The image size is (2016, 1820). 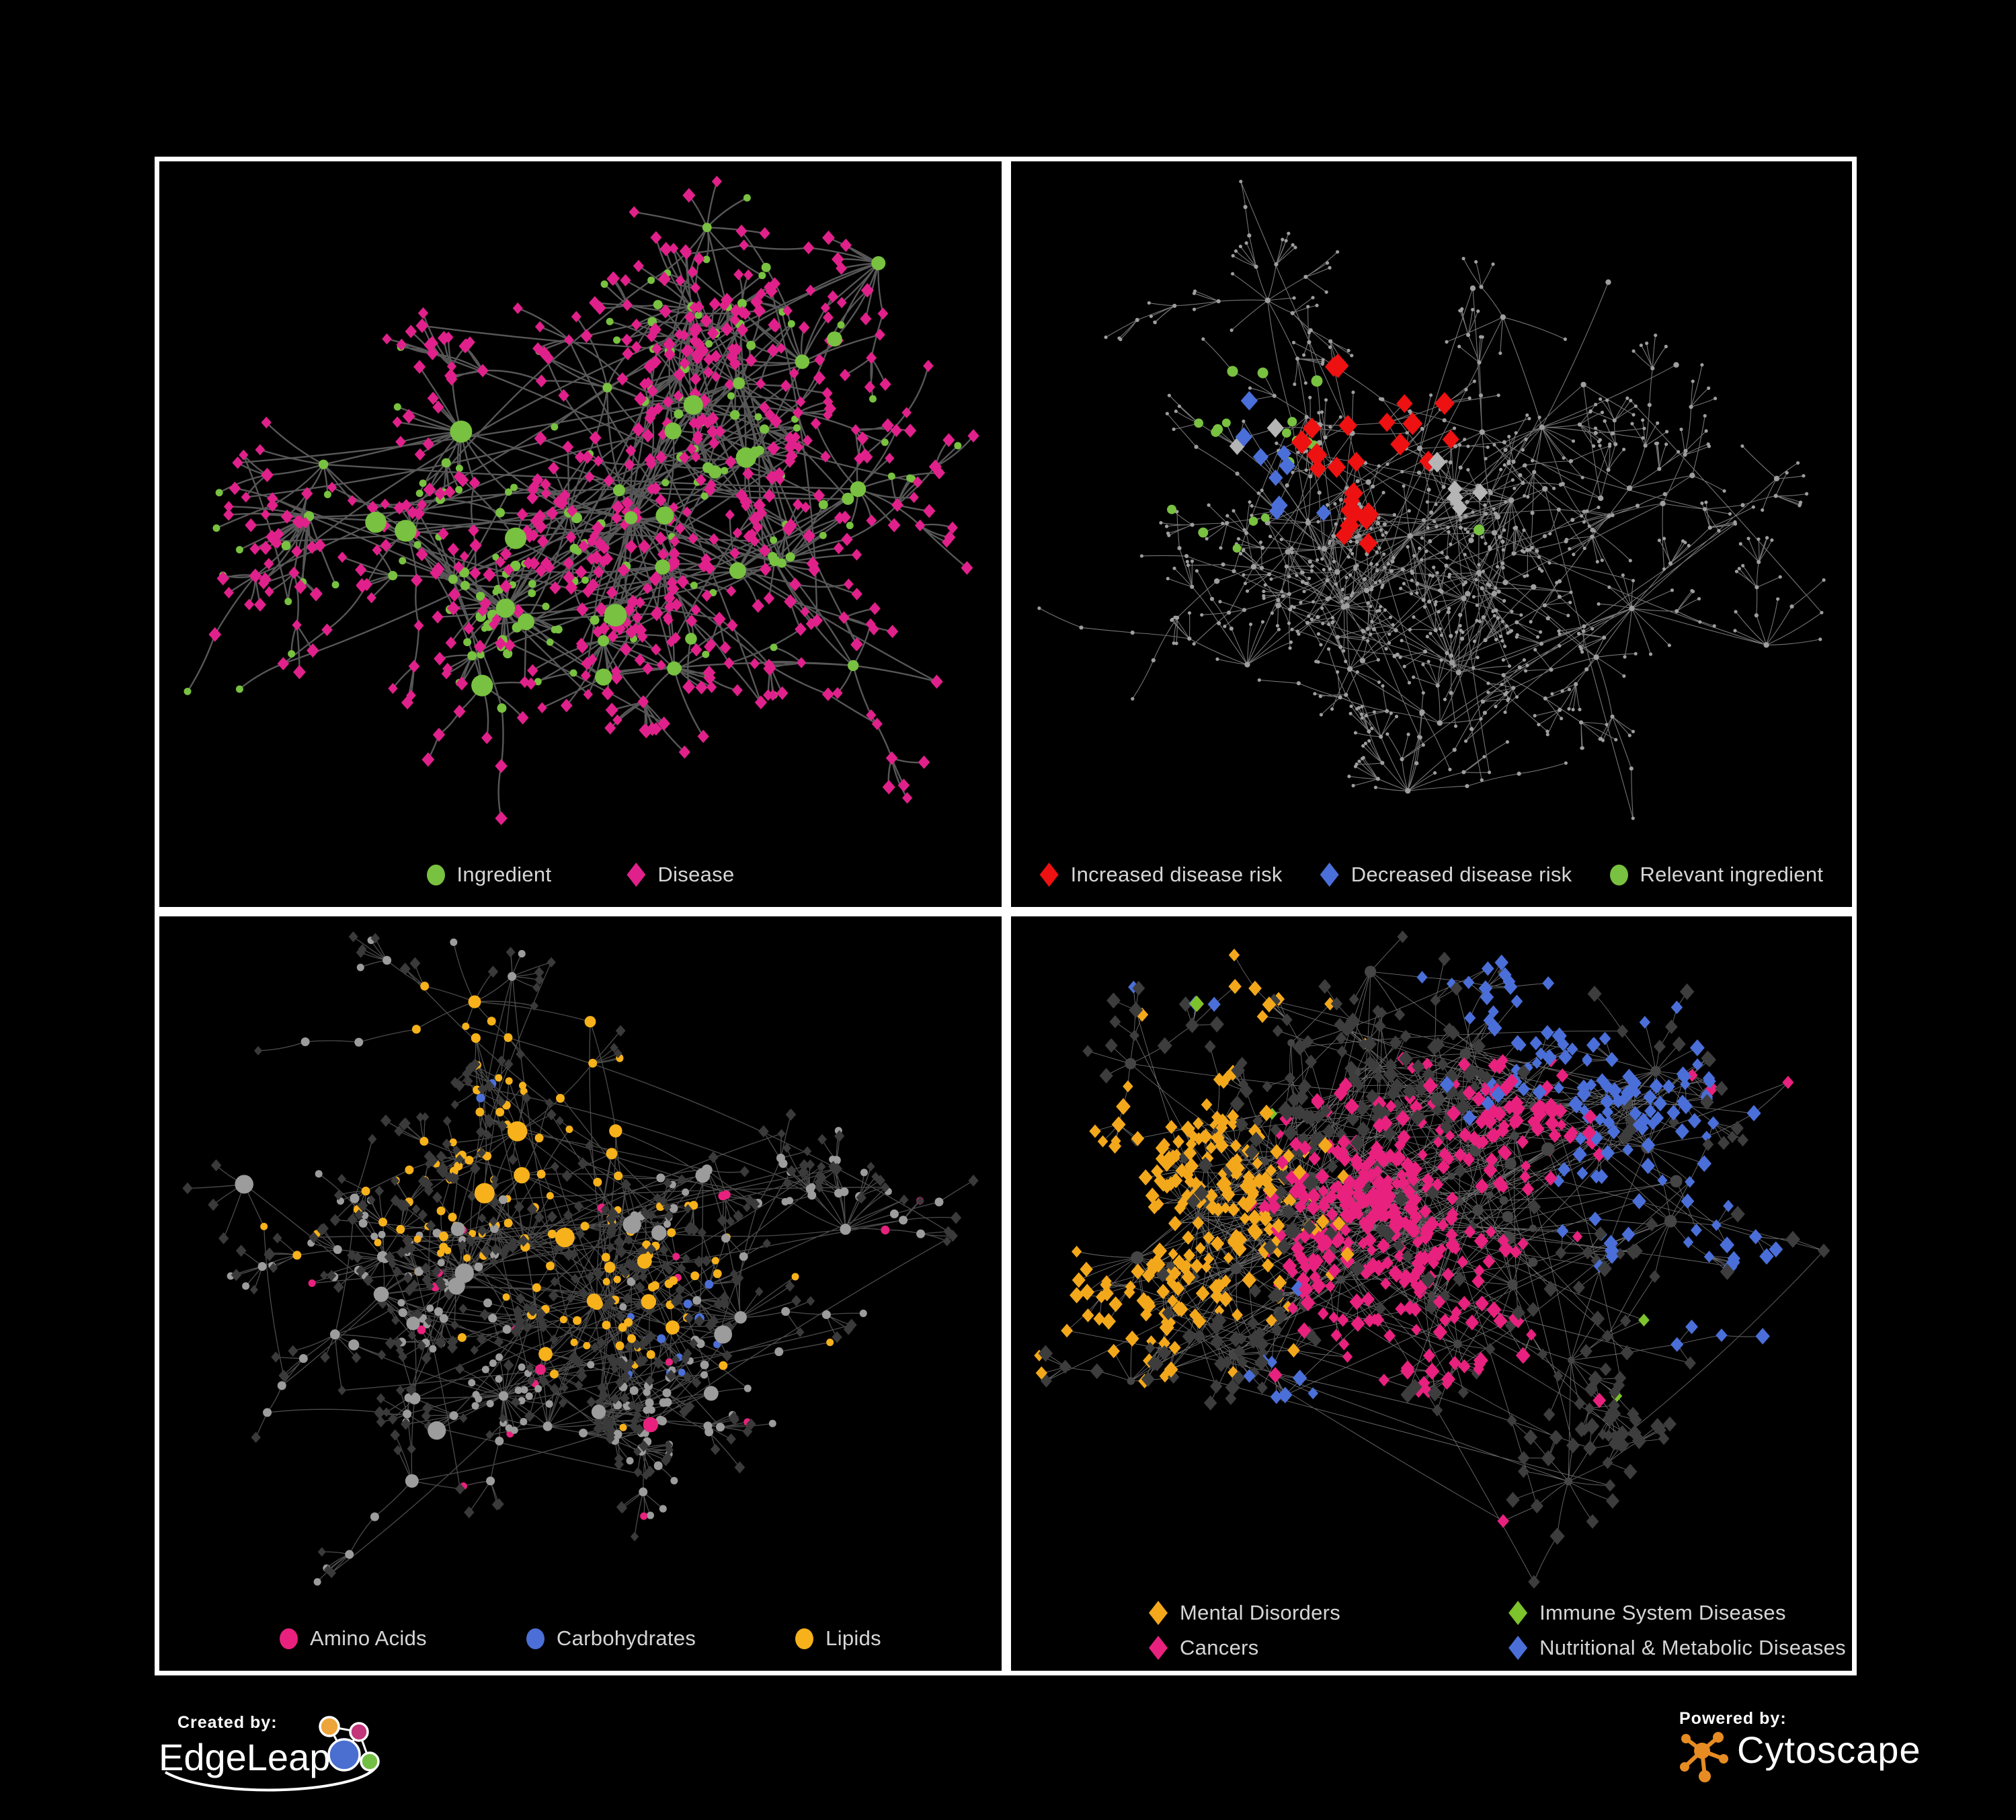 I want to click on legend-item-increased-risk: Increased disease risk, so click(x=1161, y=875).